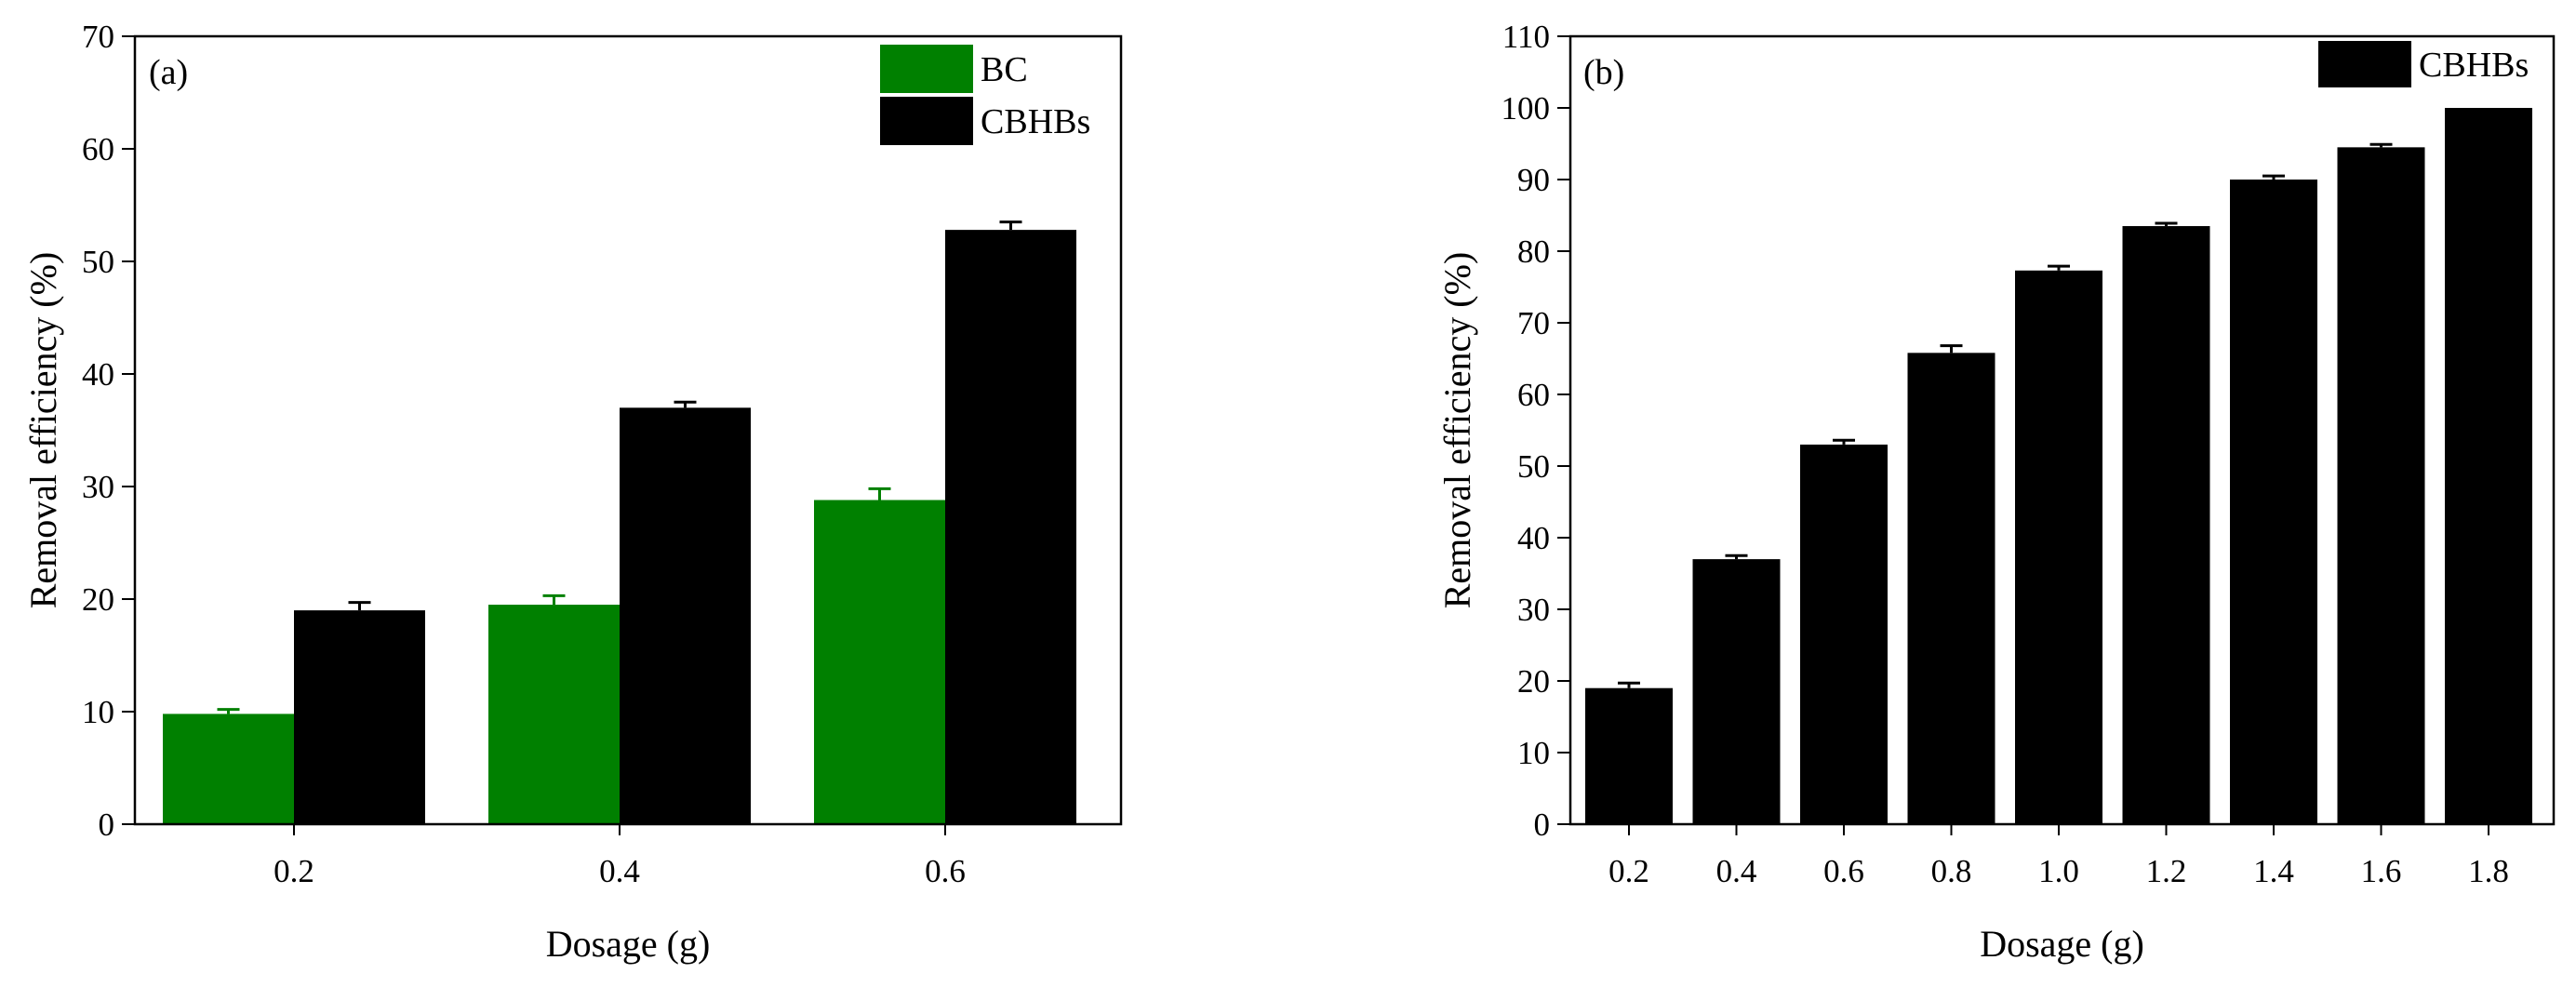  I want to click on bar-cbhbs-1.6, so click(2381, 486).